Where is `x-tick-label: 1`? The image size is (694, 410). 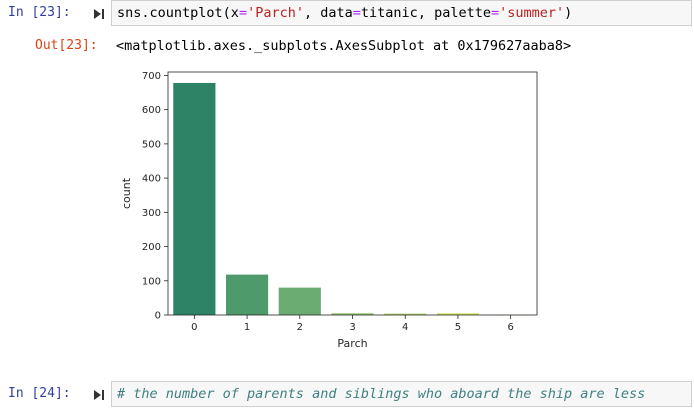 x-tick-label: 1 is located at coordinates (247, 327).